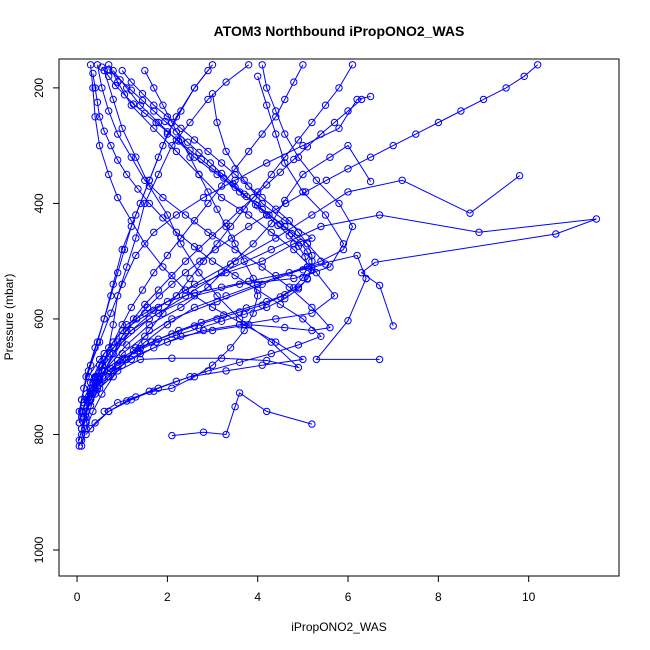 The height and width of the screenshot is (650, 650). I want to click on series-line, so click(145, 243).